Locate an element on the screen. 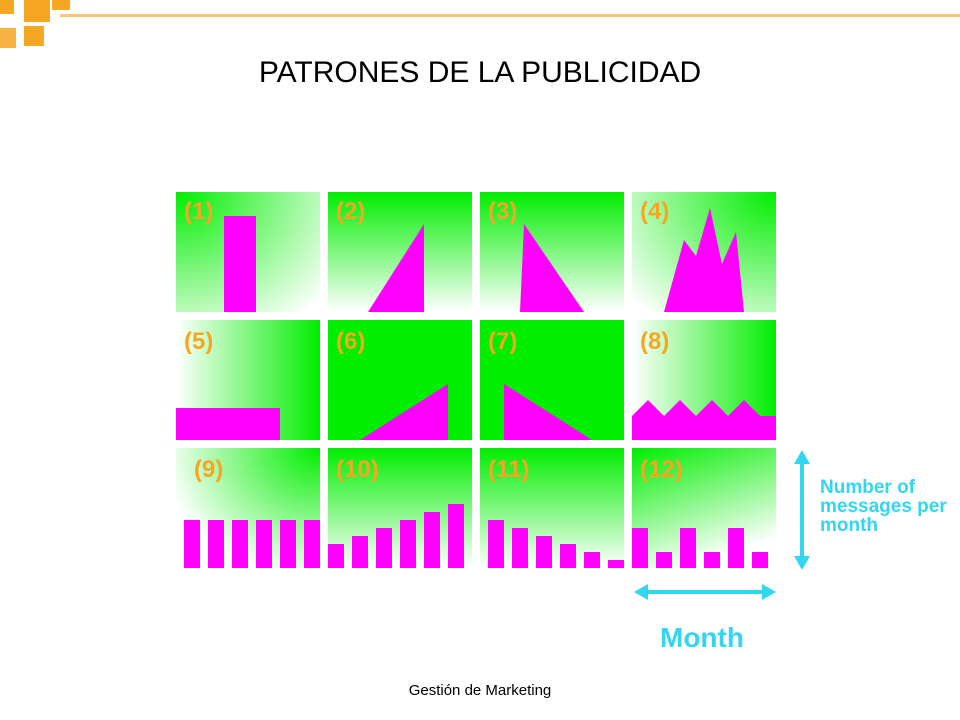  panel-10-graphic is located at coordinates (400, 508).